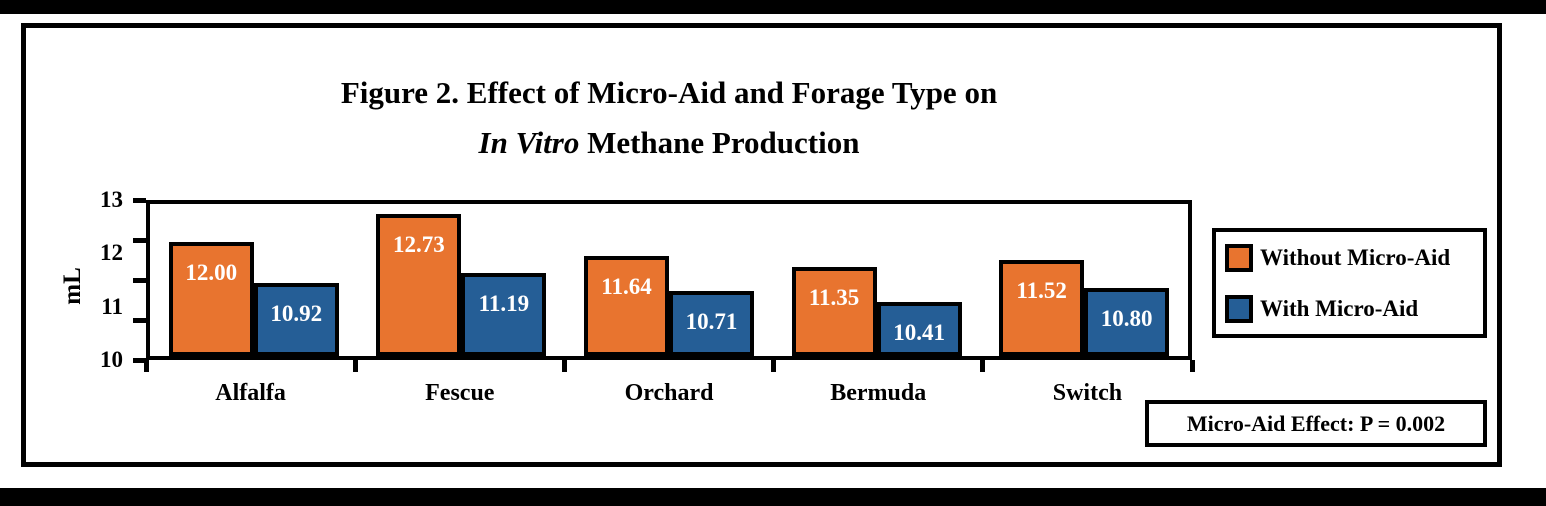 This screenshot has height=506, width=1546. What do you see at coordinates (111, 253) in the screenshot?
I see `y-tick-label-12: 12` at bounding box center [111, 253].